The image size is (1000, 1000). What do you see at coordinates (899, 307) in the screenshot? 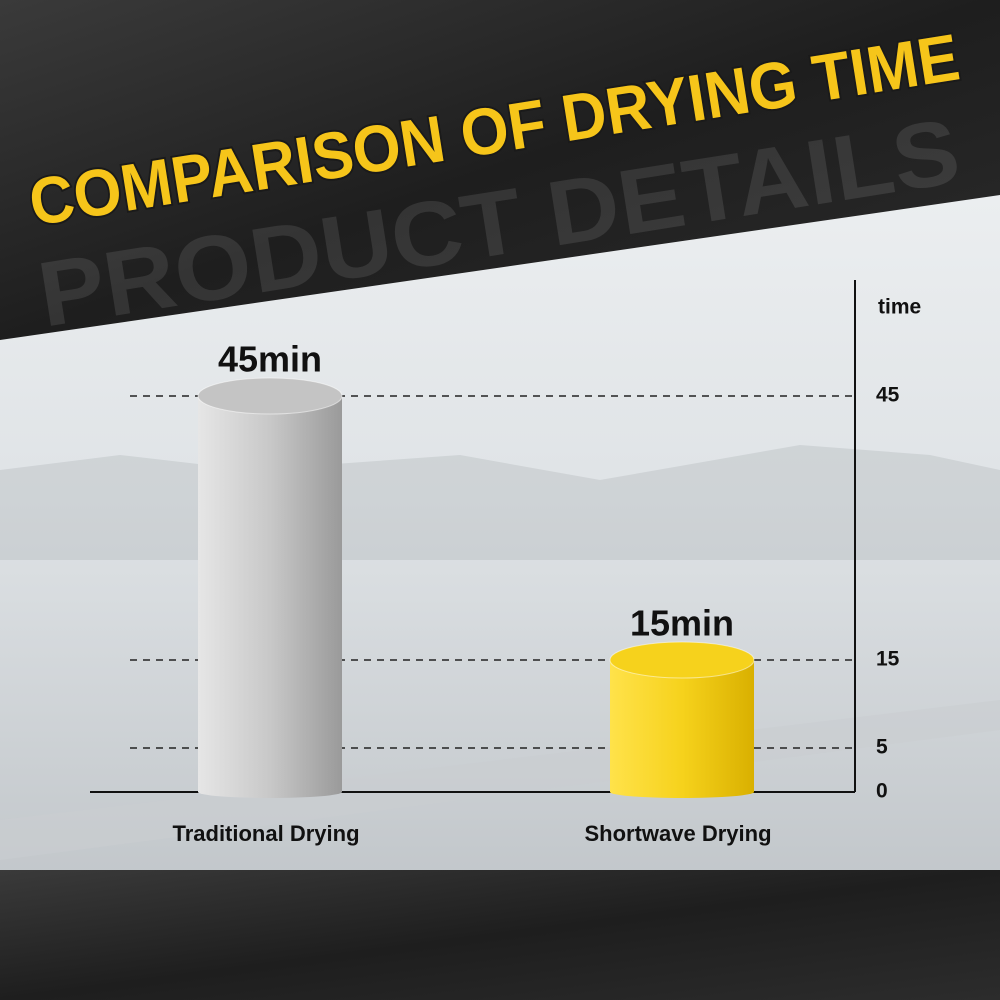
I see `y-axis-label: time` at bounding box center [899, 307].